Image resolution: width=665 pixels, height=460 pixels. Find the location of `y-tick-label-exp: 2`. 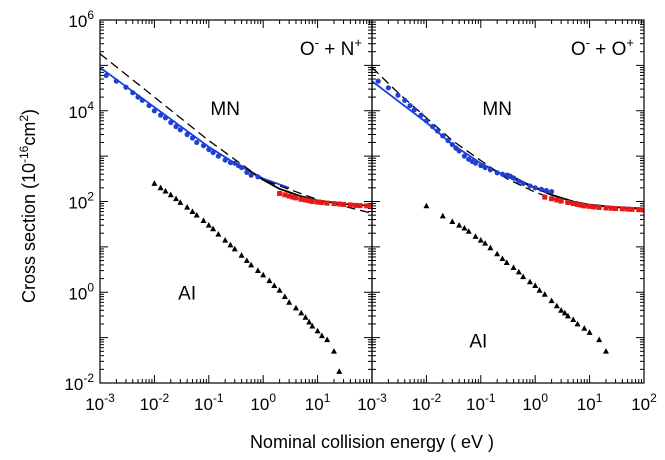

y-tick-label-exp: 2 is located at coordinates (90, 197).